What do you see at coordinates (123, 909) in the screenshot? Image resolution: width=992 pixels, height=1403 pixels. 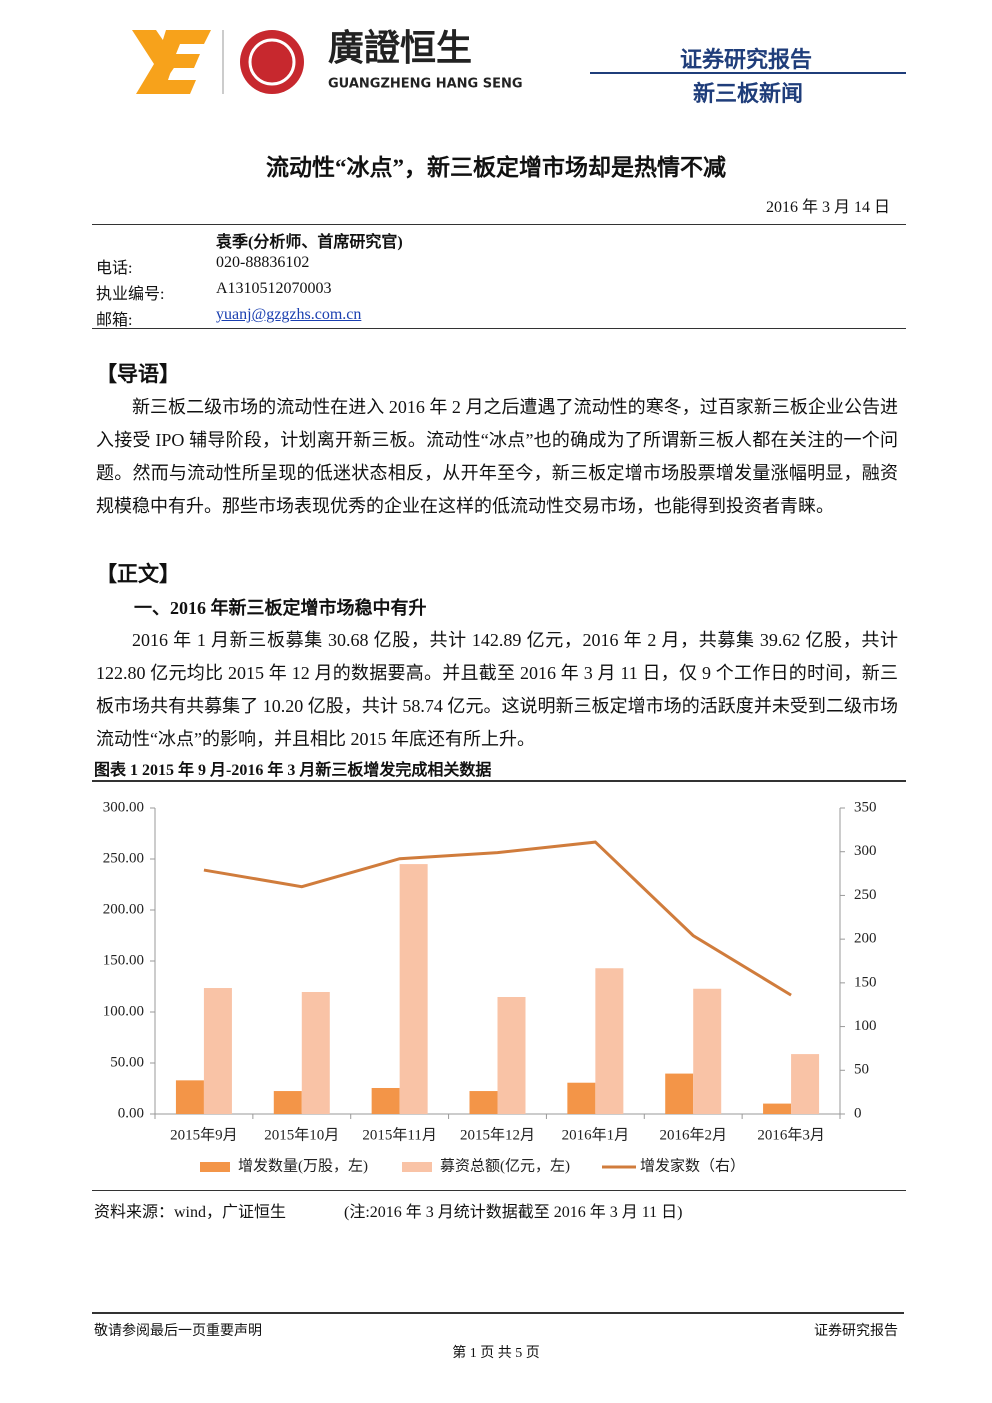 I see `y-tick-label: 200.00` at bounding box center [123, 909].